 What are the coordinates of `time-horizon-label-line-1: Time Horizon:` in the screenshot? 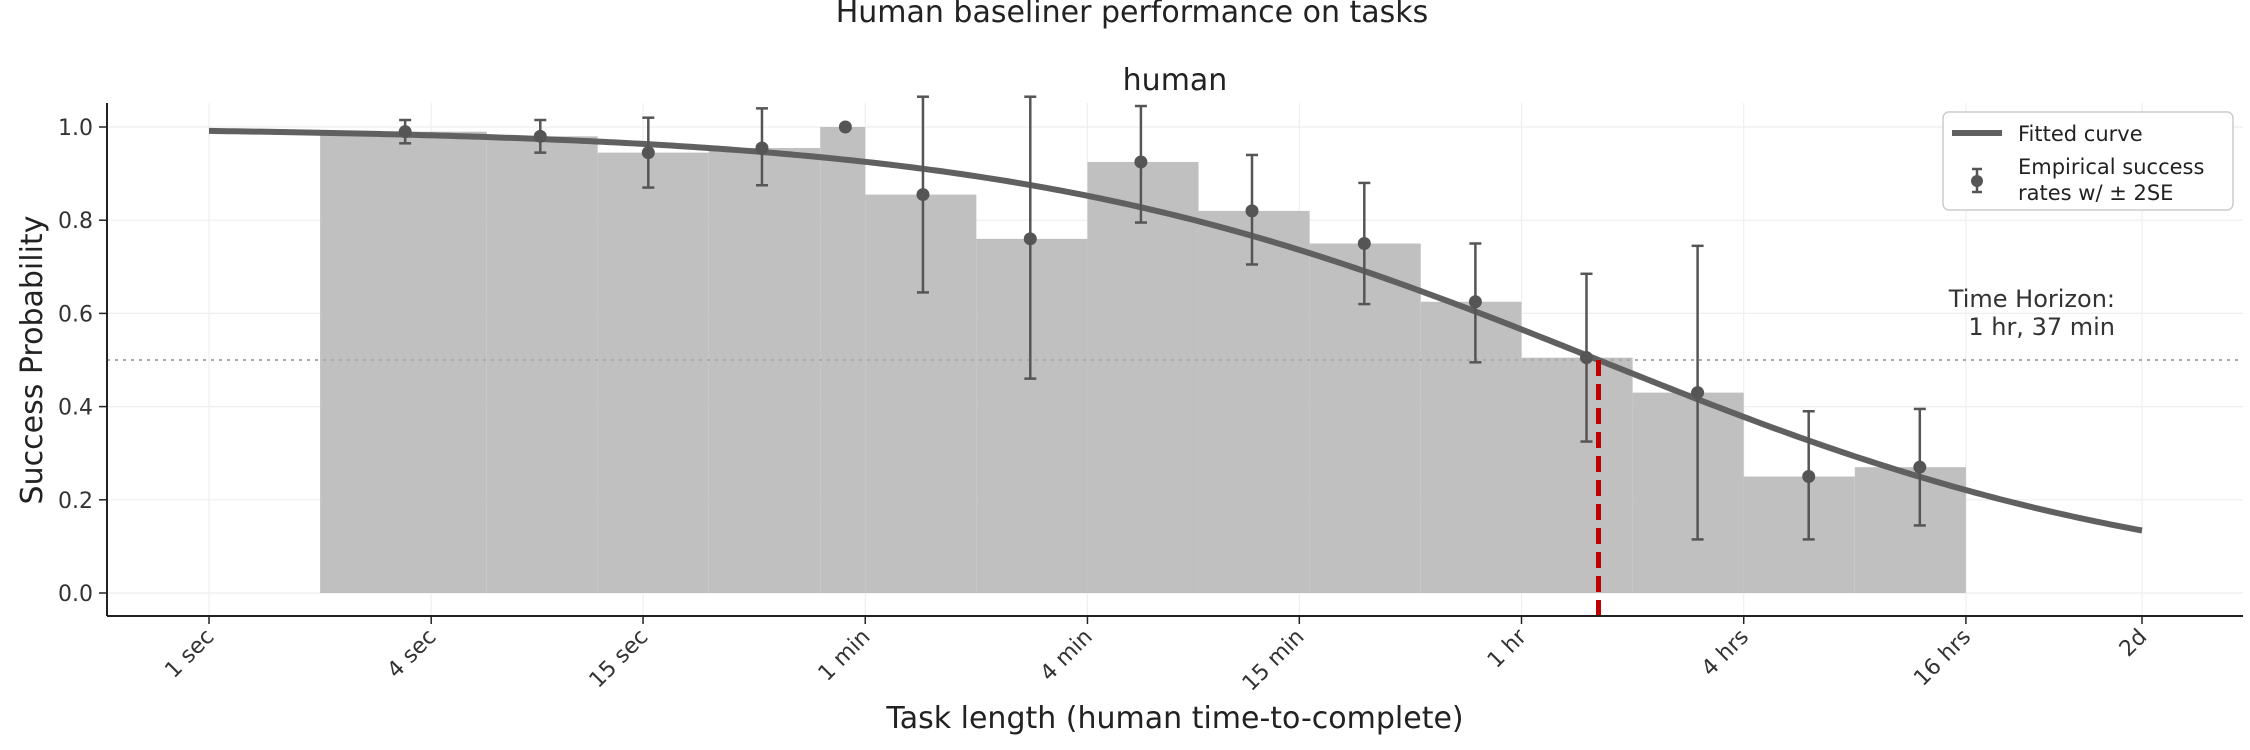 It's located at (2031, 299).